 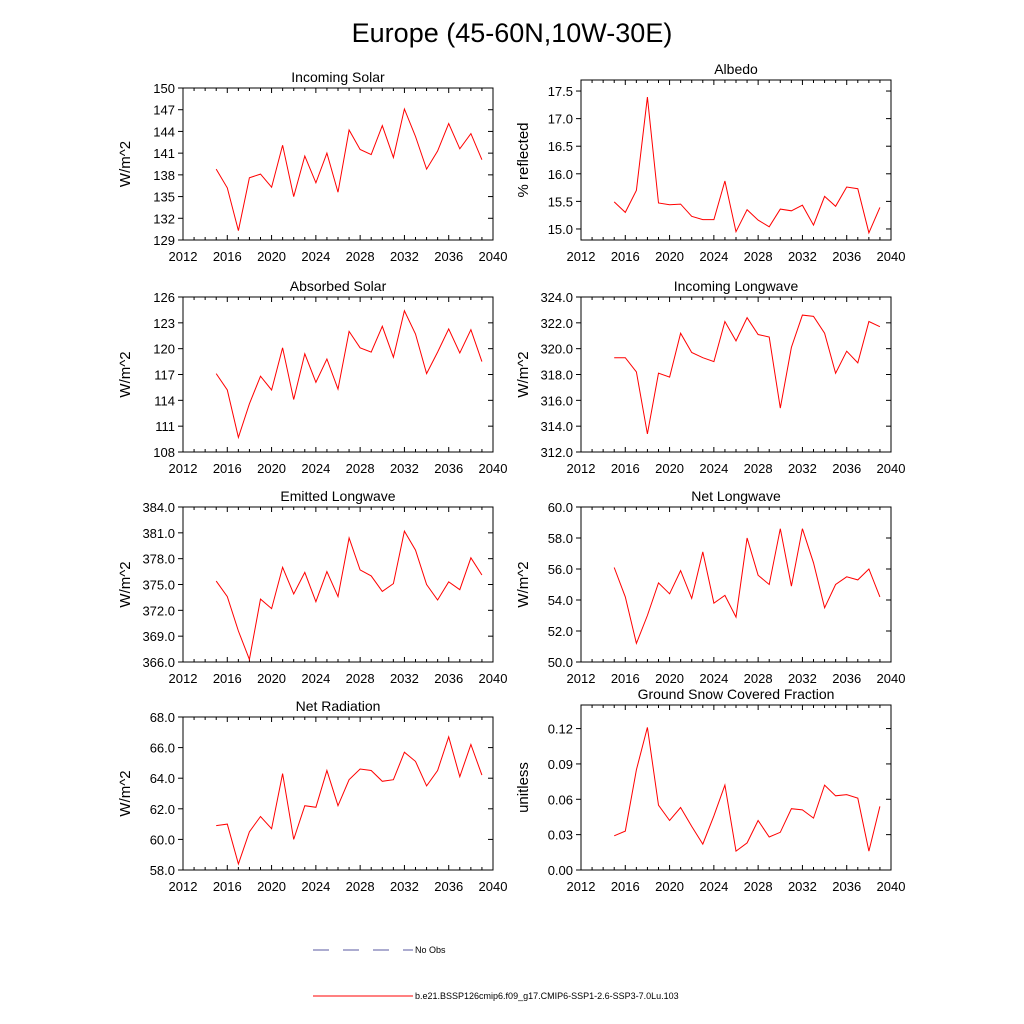 What do you see at coordinates (165, 426) in the screenshot?
I see `y-tick-label: 111` at bounding box center [165, 426].